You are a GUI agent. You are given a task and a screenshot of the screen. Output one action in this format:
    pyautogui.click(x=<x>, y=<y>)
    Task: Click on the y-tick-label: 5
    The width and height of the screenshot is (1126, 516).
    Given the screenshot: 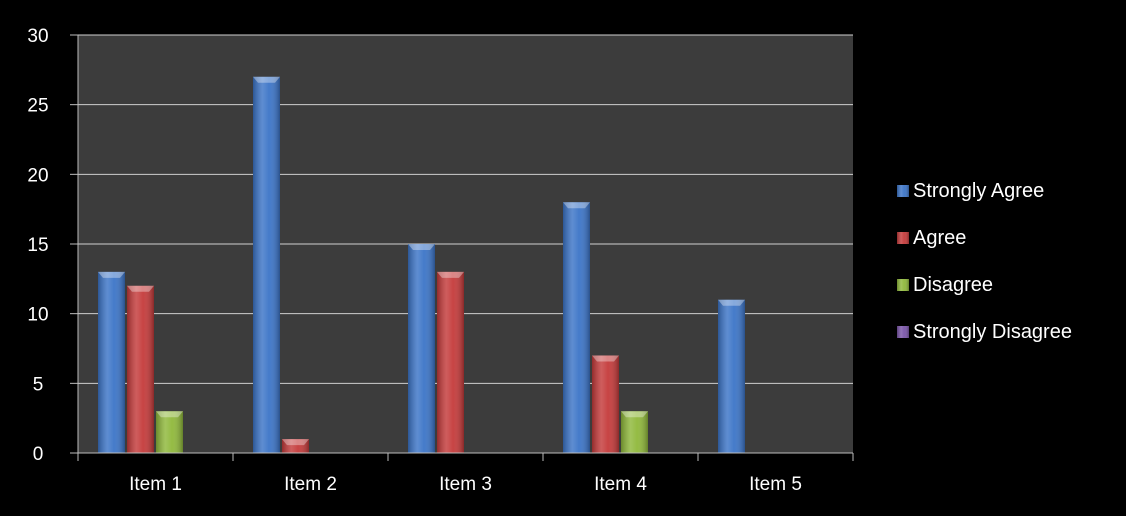 What is the action you would take?
    pyautogui.click(x=38, y=384)
    